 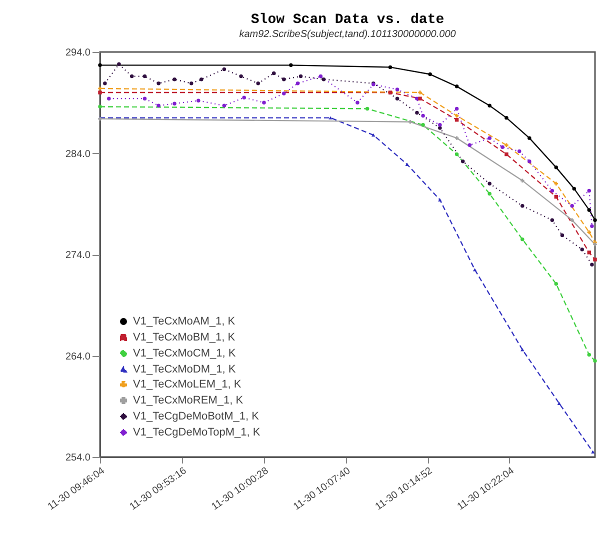 What do you see at coordinates (184, 322) in the screenshot?
I see `legend-label: V1_TeCxMoAM_1, K` at bounding box center [184, 322].